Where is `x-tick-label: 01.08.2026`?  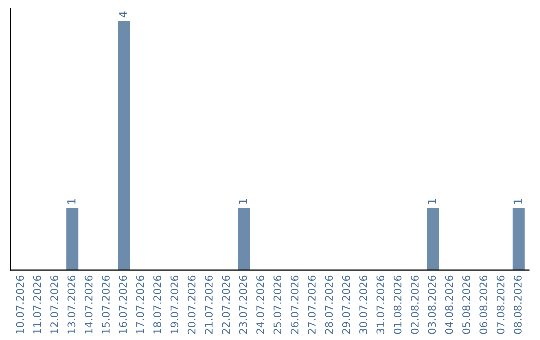 x-tick-label: 01.08.2026 is located at coordinates (398, 305).